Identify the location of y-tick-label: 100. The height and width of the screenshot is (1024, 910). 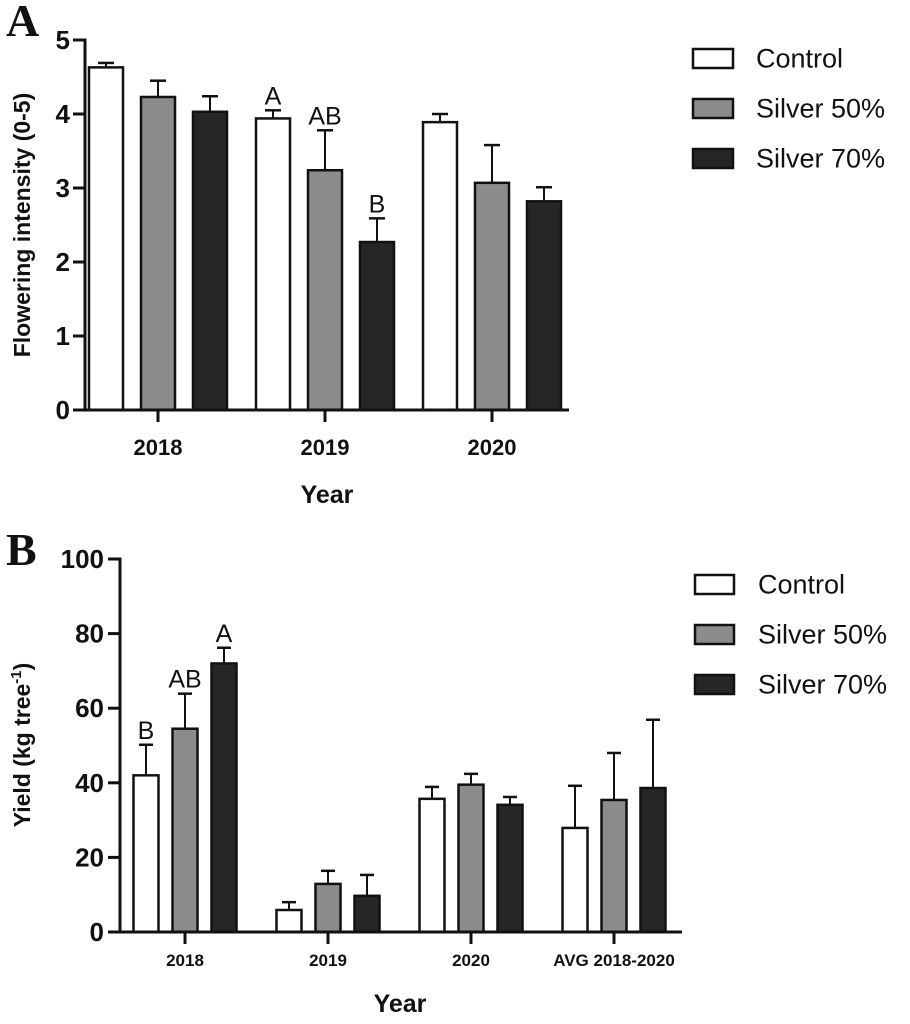
(82, 559).